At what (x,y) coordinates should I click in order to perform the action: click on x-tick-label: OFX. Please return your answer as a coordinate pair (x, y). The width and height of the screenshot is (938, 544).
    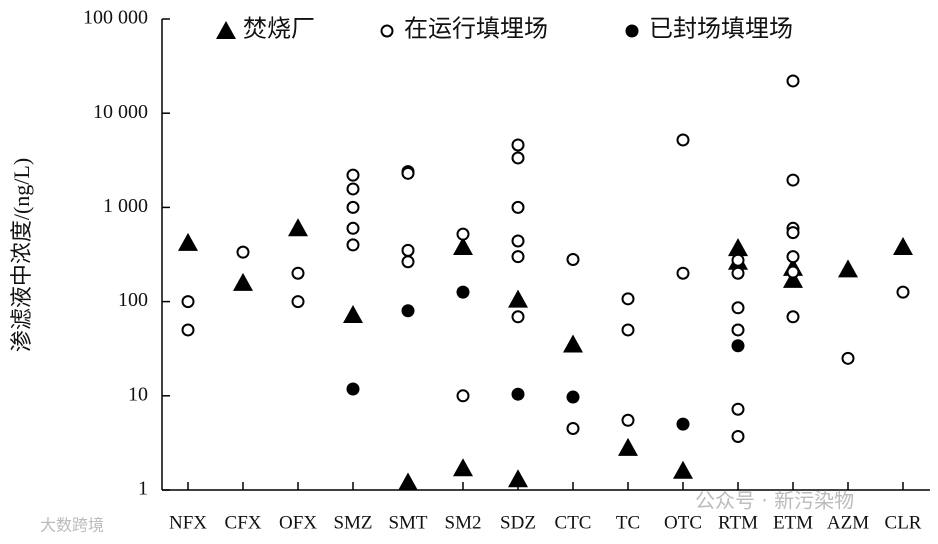
    Looking at the image, I should click on (298, 522).